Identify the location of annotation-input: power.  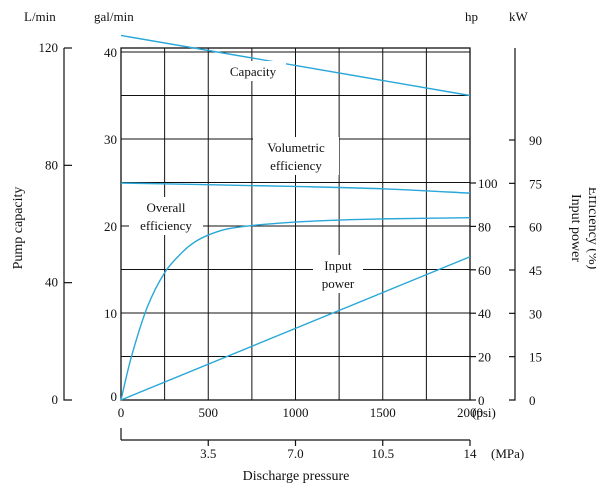
(338, 283).